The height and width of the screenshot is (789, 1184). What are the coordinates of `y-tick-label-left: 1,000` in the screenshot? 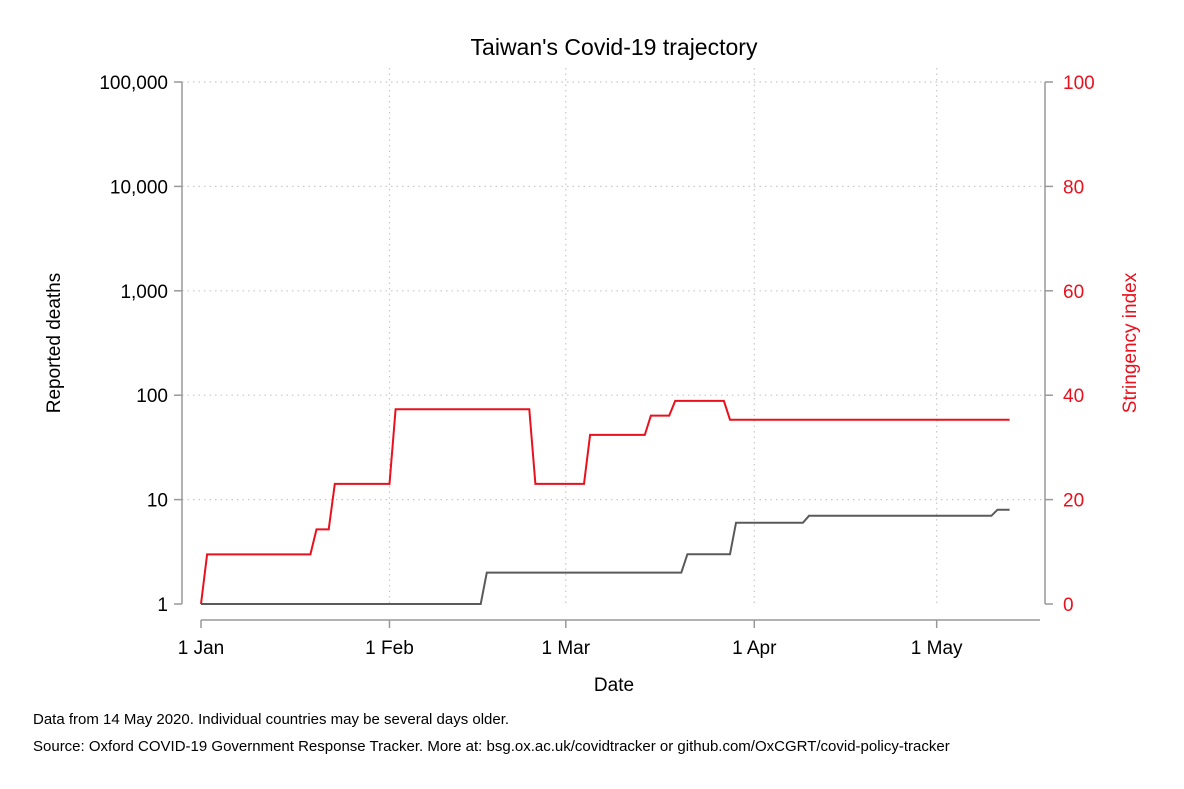 It's located at (144, 292).